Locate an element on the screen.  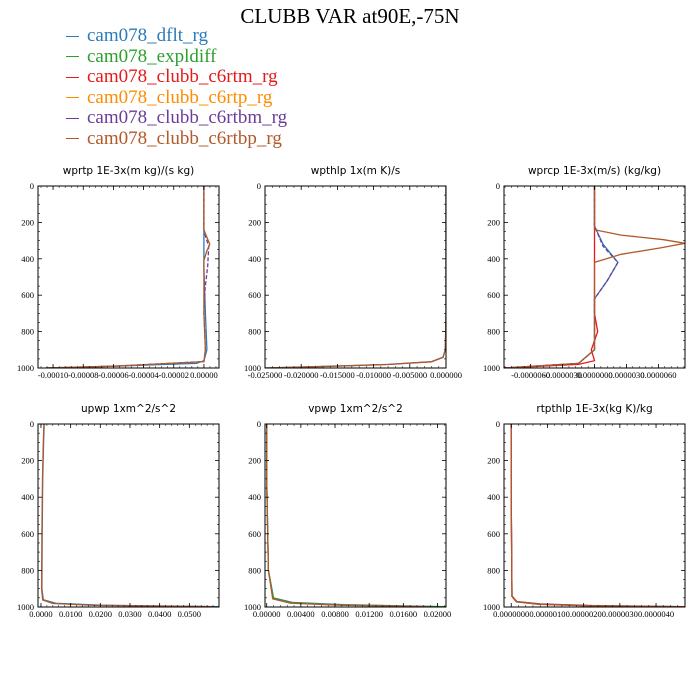
x-tick-label: -0.005000 is located at coordinates (409, 375).